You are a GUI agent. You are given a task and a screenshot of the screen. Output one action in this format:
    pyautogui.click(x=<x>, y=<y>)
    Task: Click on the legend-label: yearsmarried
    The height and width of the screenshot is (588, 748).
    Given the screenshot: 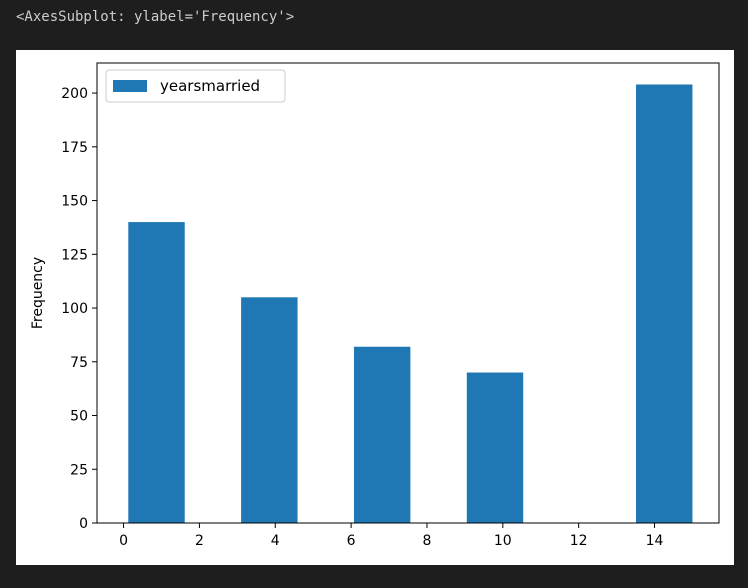 What is the action you would take?
    pyautogui.click(x=210, y=86)
    